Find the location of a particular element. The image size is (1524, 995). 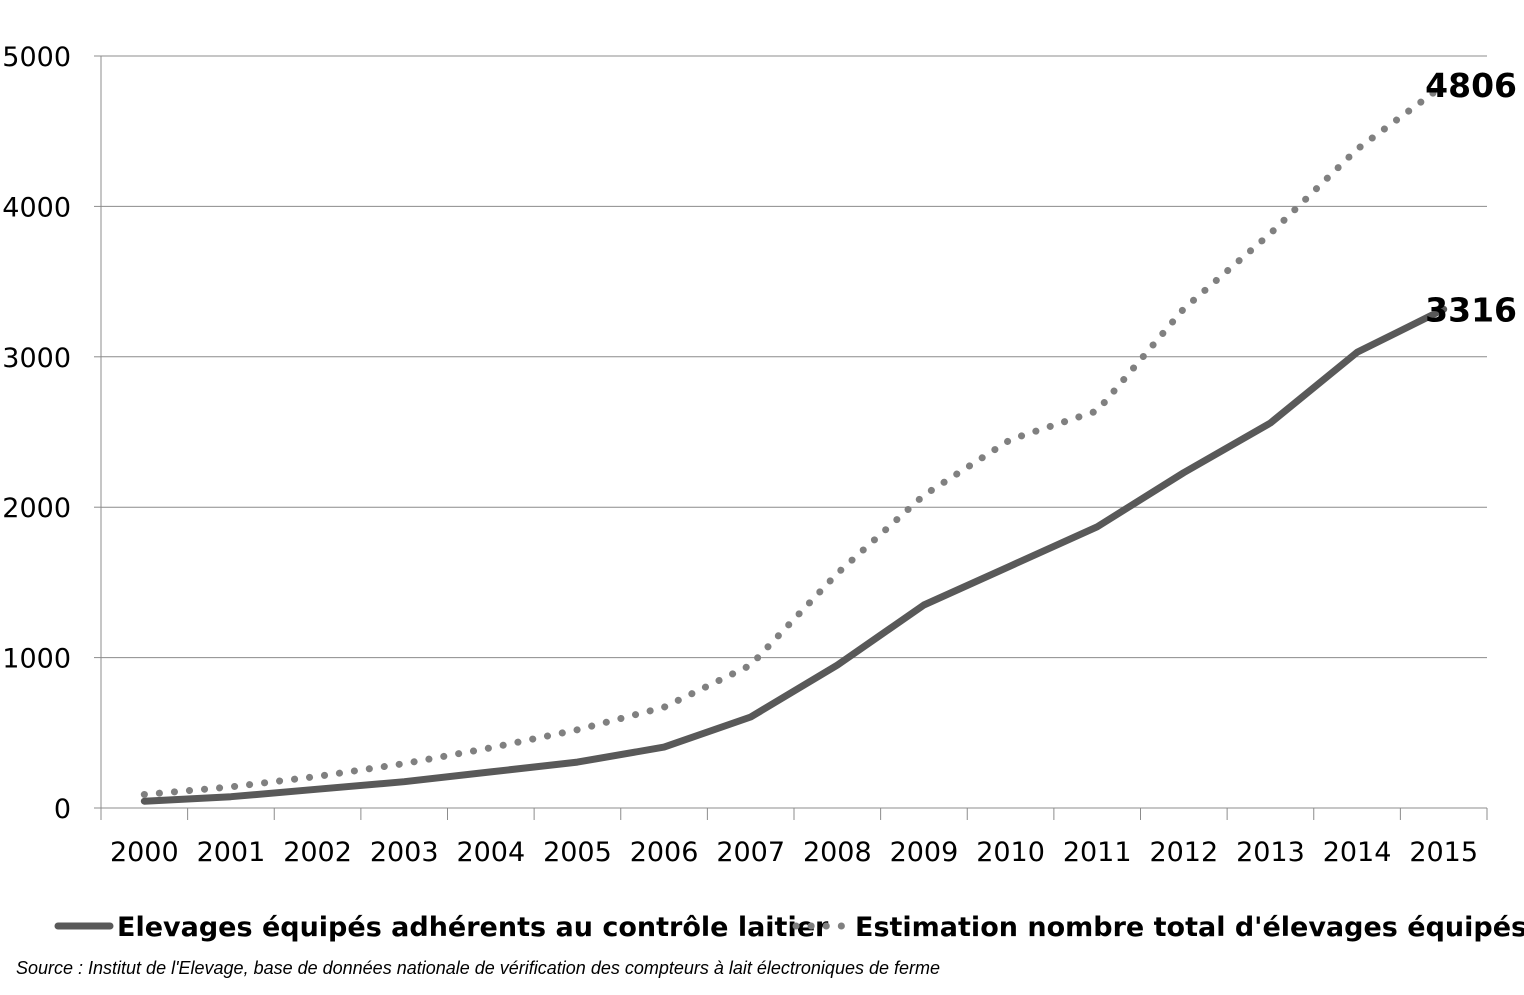

x-tick-label: 2000 is located at coordinates (144, 852).